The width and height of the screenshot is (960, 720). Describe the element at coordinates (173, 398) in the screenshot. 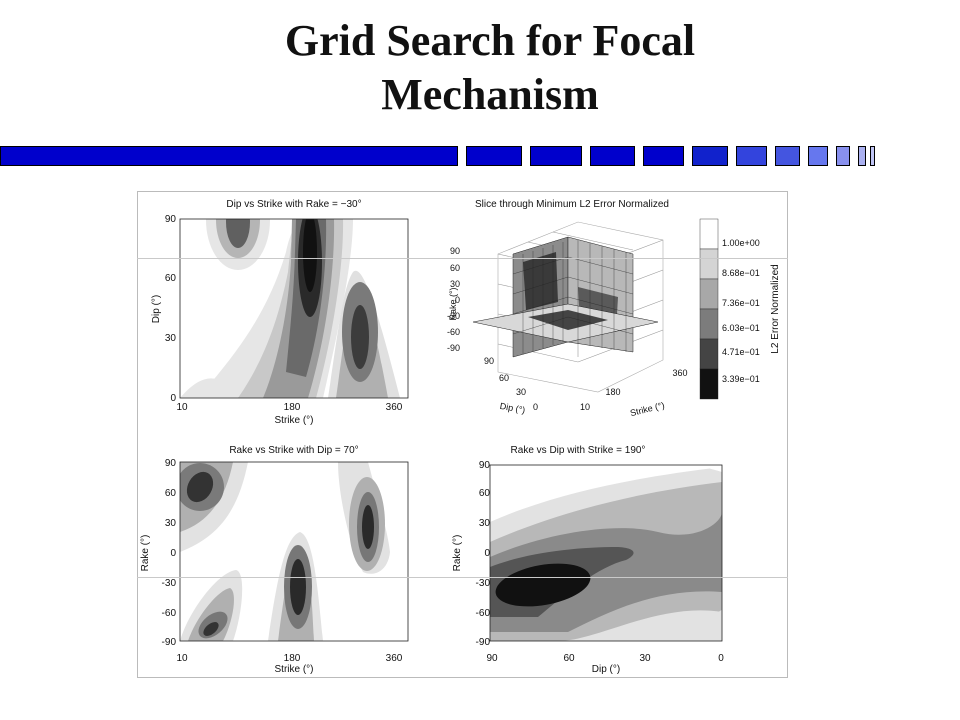

I see `panel1-ytick: 0` at that location.